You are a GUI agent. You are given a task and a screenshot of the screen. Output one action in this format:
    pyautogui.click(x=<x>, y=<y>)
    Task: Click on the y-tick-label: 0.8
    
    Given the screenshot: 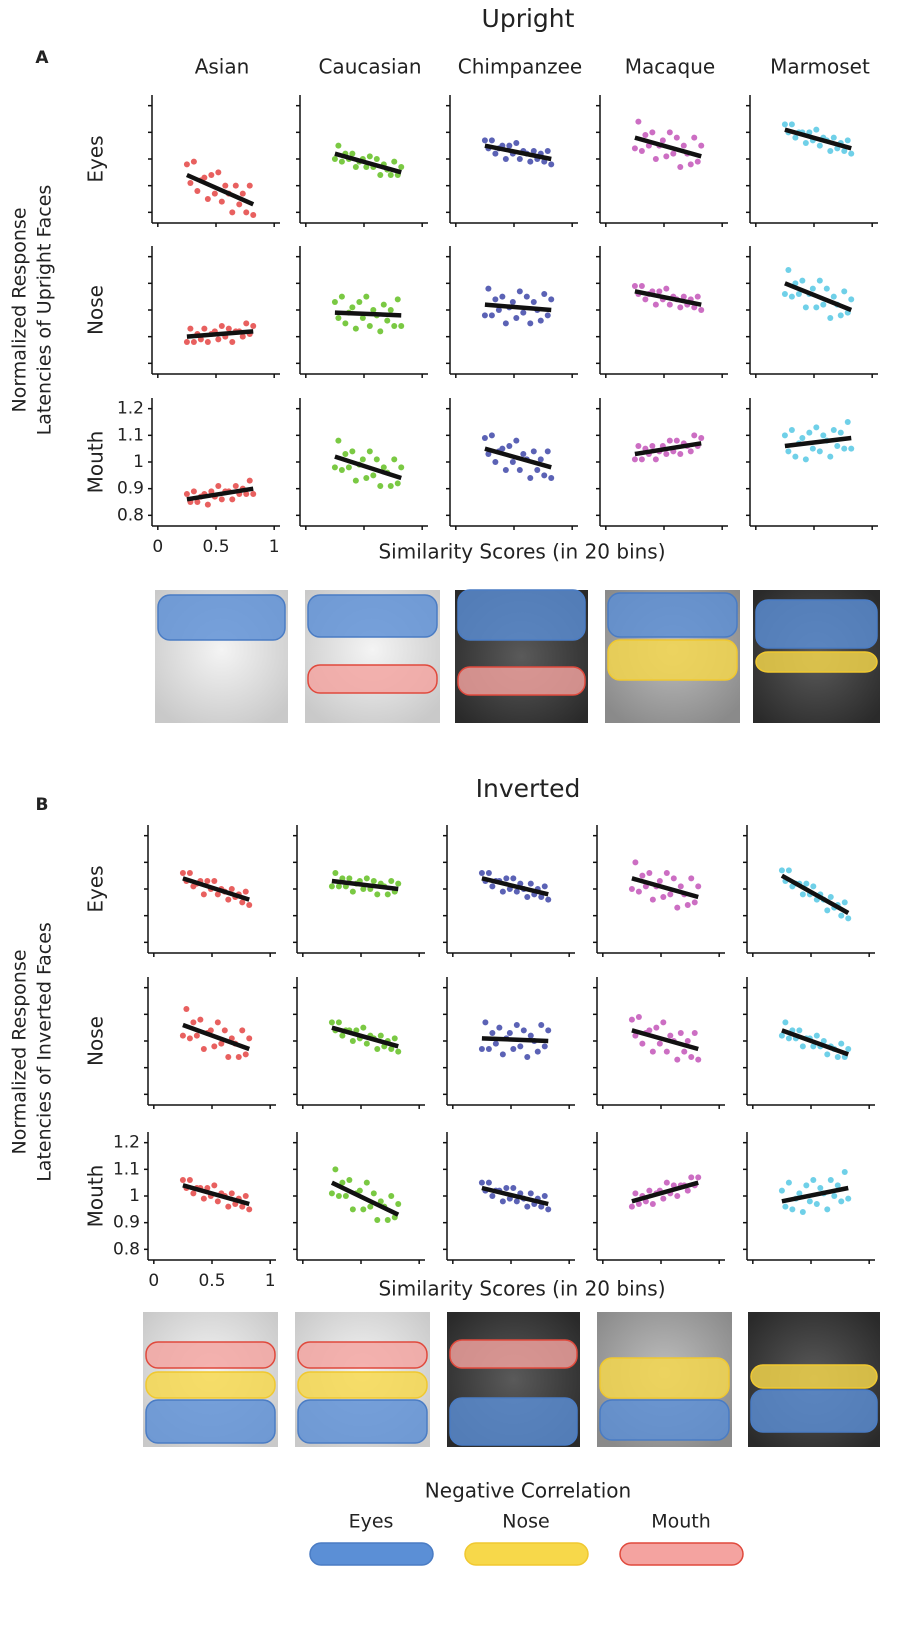 What is the action you would take?
    pyautogui.click(x=130, y=515)
    